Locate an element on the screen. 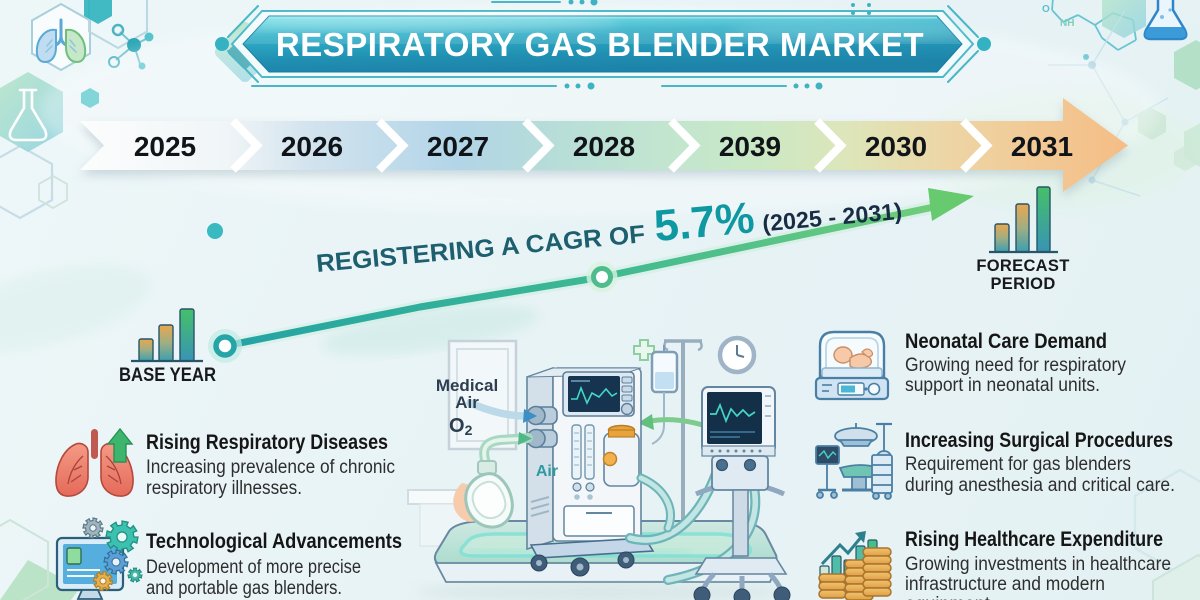 This screenshot has height=600, width=1200. svg-text: Rising Respiratory Diseases is located at coordinates (267, 442).